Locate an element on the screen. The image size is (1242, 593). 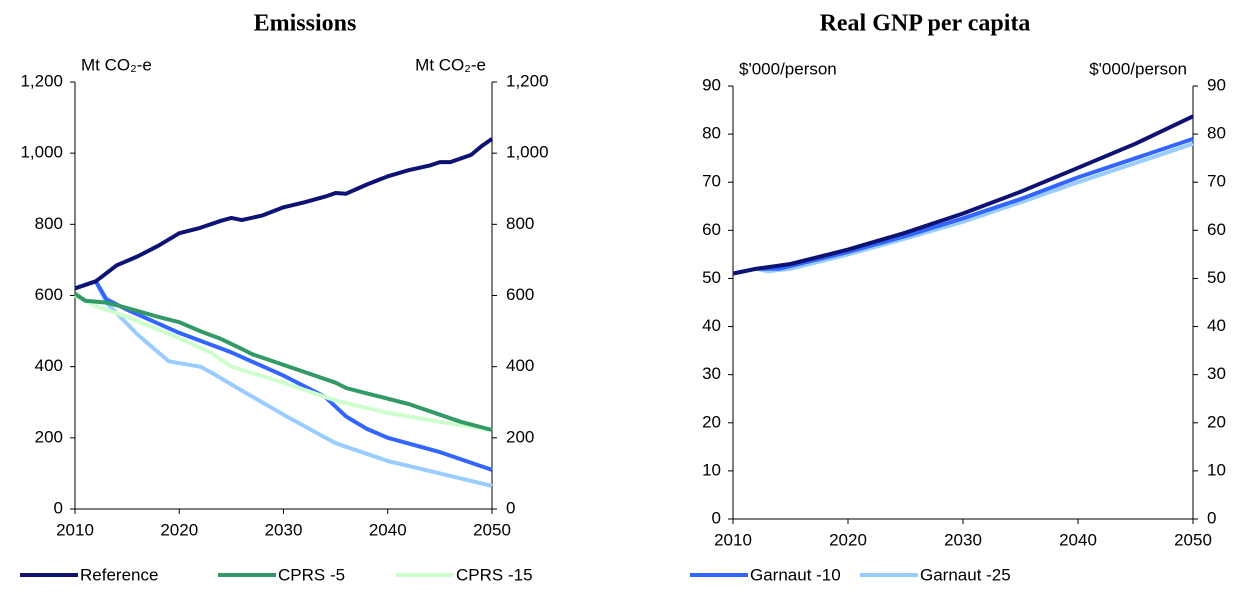
y-tick-label: 40 is located at coordinates (711, 325).